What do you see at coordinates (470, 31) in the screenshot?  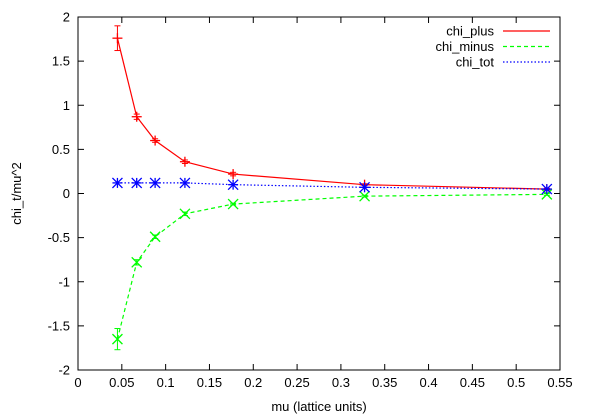 I see `legend-label: chi_plus` at bounding box center [470, 31].